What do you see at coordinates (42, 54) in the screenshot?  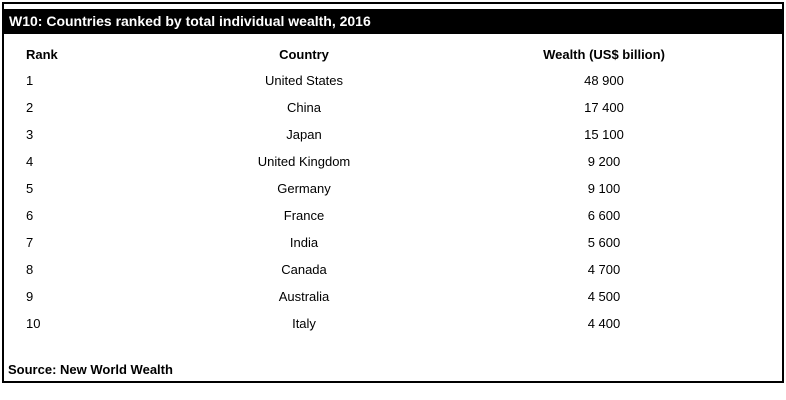 I see `column-header-rank: Rank` at bounding box center [42, 54].